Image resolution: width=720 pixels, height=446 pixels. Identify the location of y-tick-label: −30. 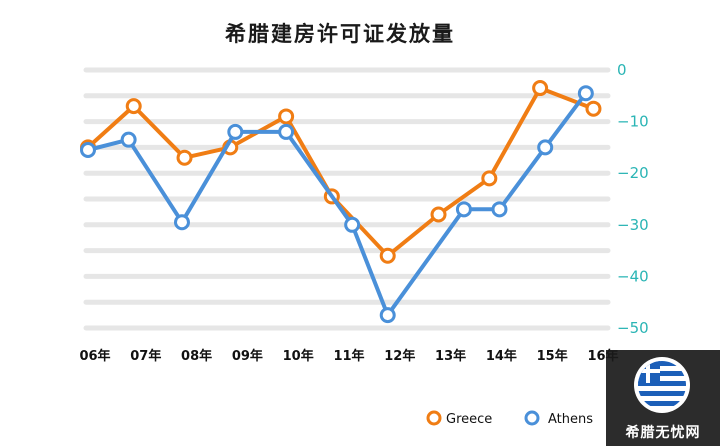
(633, 225).